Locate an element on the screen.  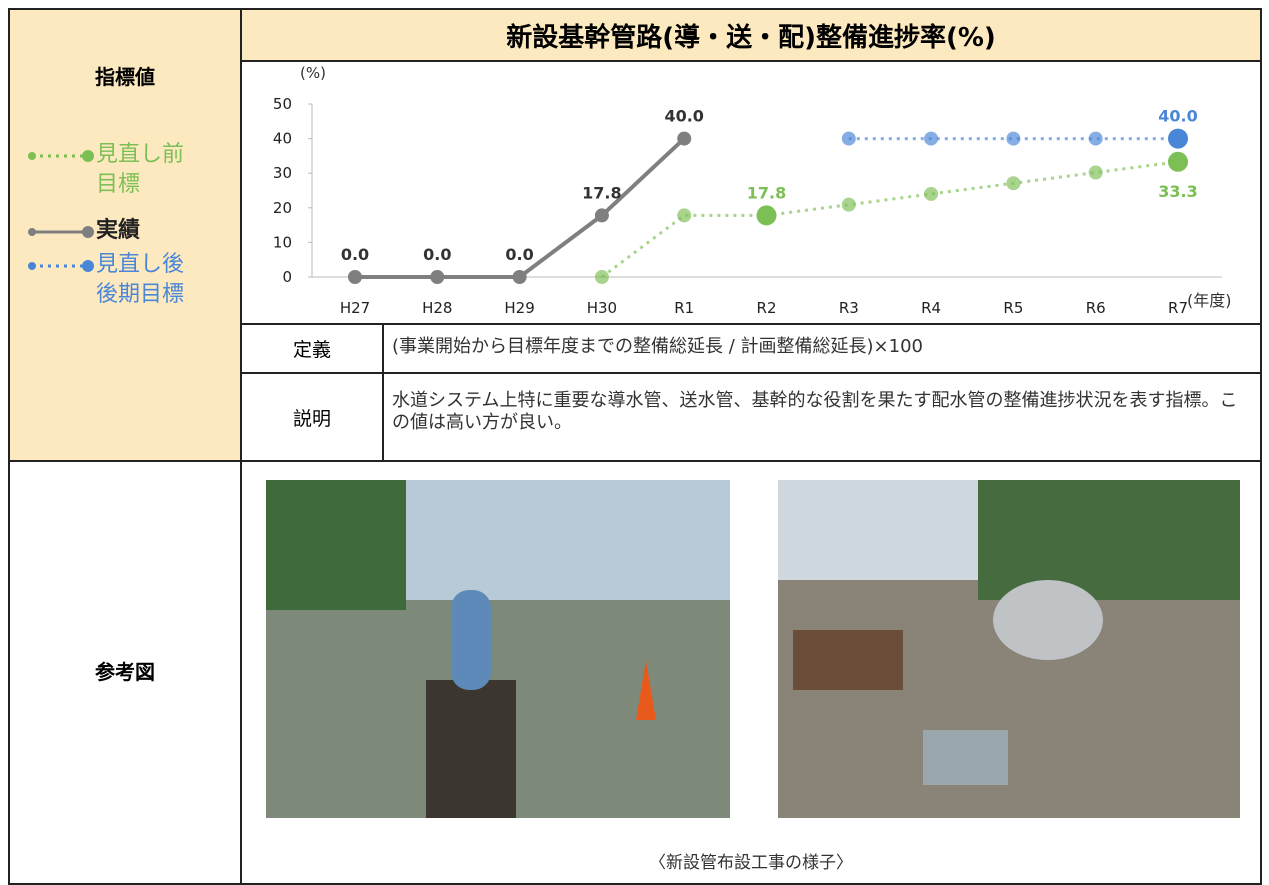
left-cell is located at coordinates (125, 235).